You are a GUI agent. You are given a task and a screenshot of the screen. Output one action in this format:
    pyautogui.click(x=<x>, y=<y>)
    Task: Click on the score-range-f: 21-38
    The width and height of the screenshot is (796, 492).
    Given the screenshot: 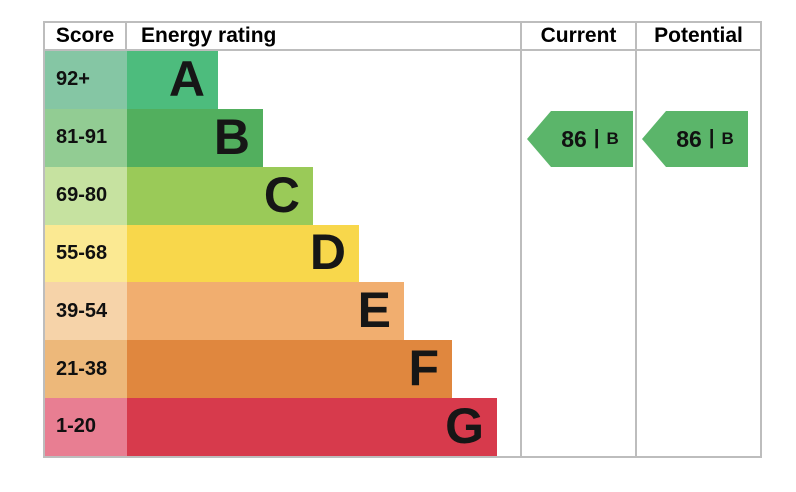 What is the action you would take?
    pyautogui.click(x=86, y=369)
    